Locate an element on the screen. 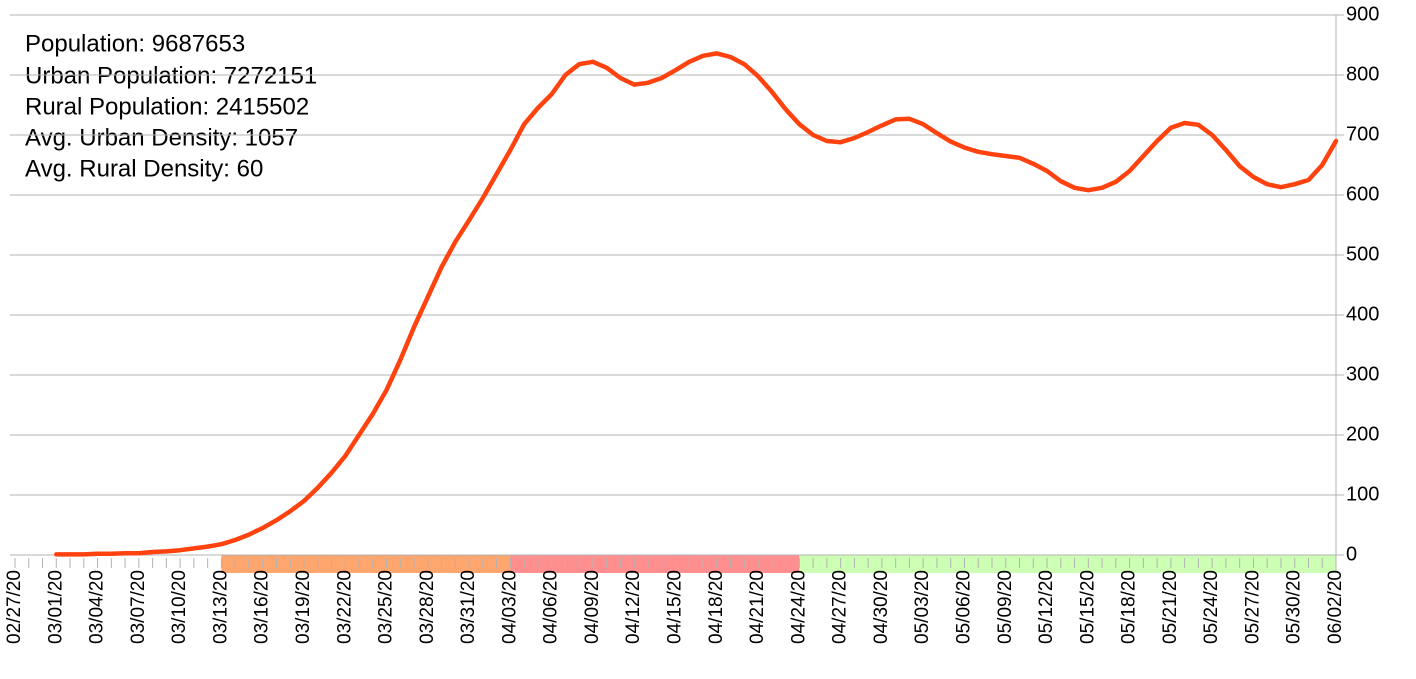  y-tick-label: 600 is located at coordinates (1362, 194).